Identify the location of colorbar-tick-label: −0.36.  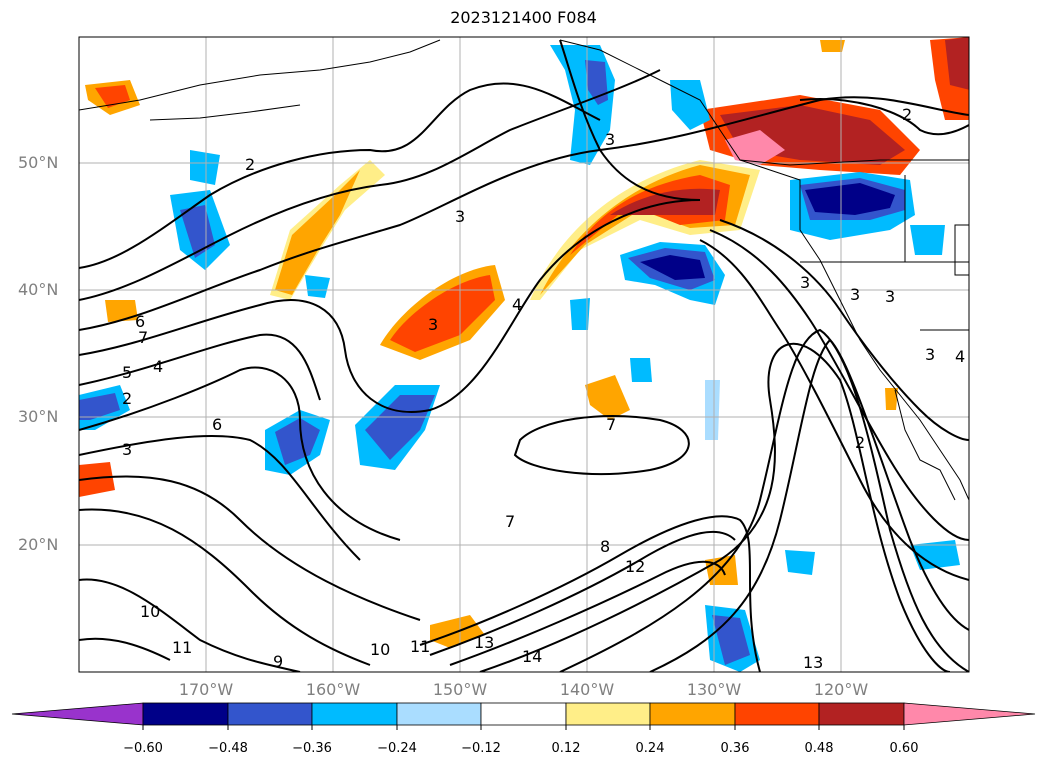
(312, 748).